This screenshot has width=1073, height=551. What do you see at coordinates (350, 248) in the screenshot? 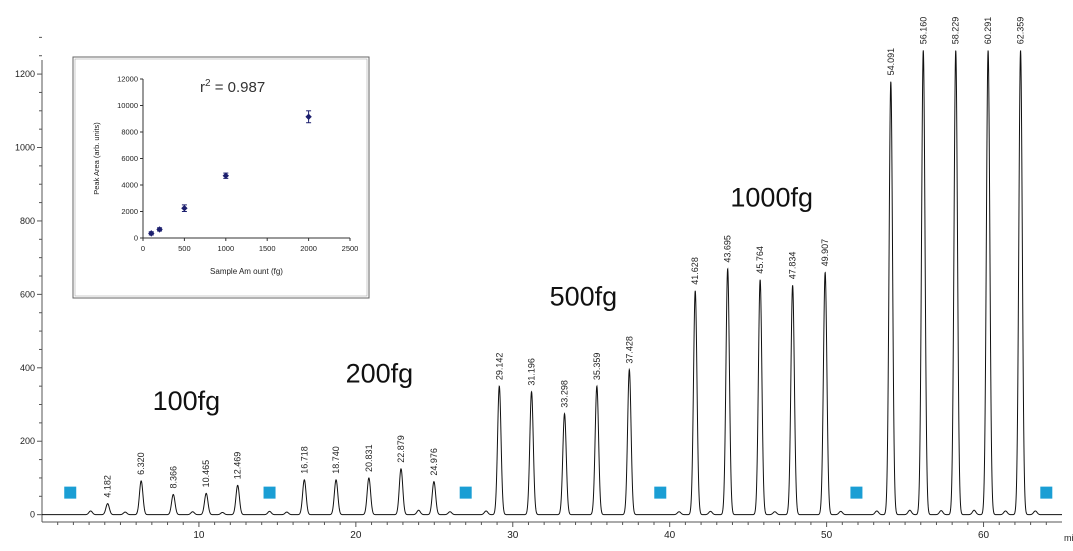
I see `inset-x-tick-label: 2500` at bounding box center [350, 248].